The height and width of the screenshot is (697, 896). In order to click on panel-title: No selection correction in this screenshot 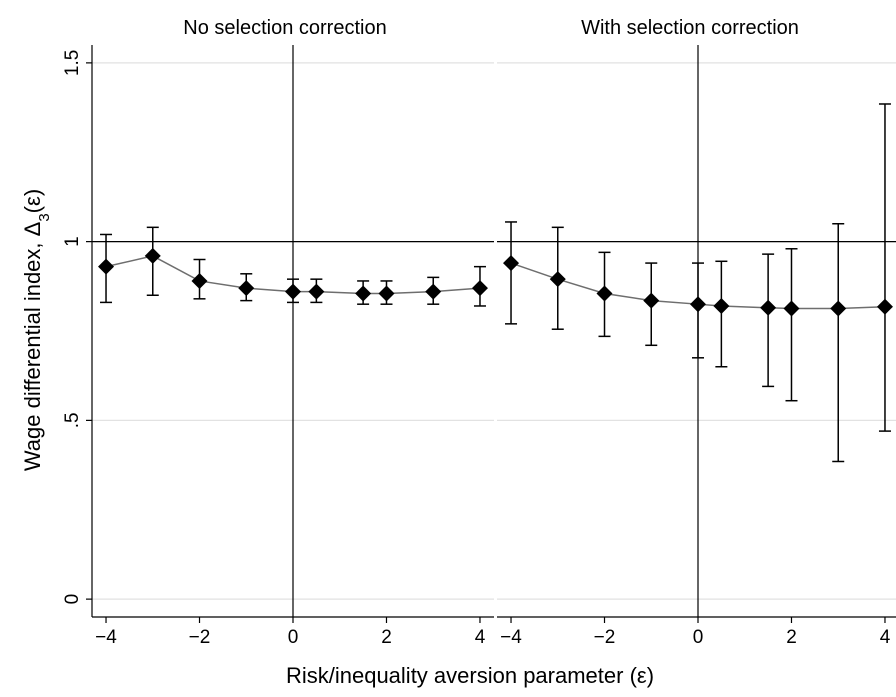, I will do `click(284, 28)`.